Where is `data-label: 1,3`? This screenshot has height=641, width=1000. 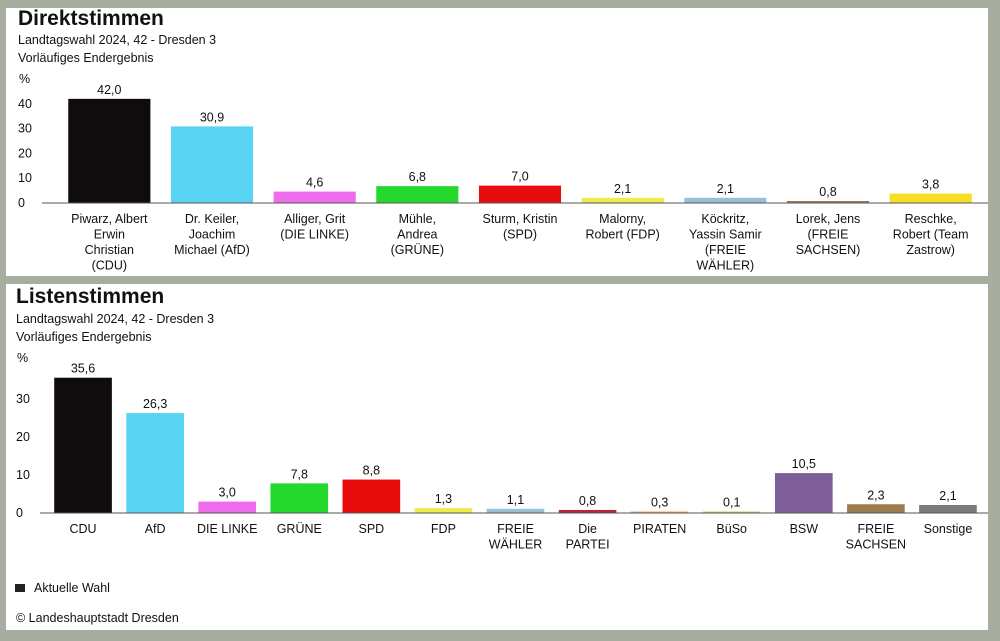 data-label: 1,3 is located at coordinates (443, 499).